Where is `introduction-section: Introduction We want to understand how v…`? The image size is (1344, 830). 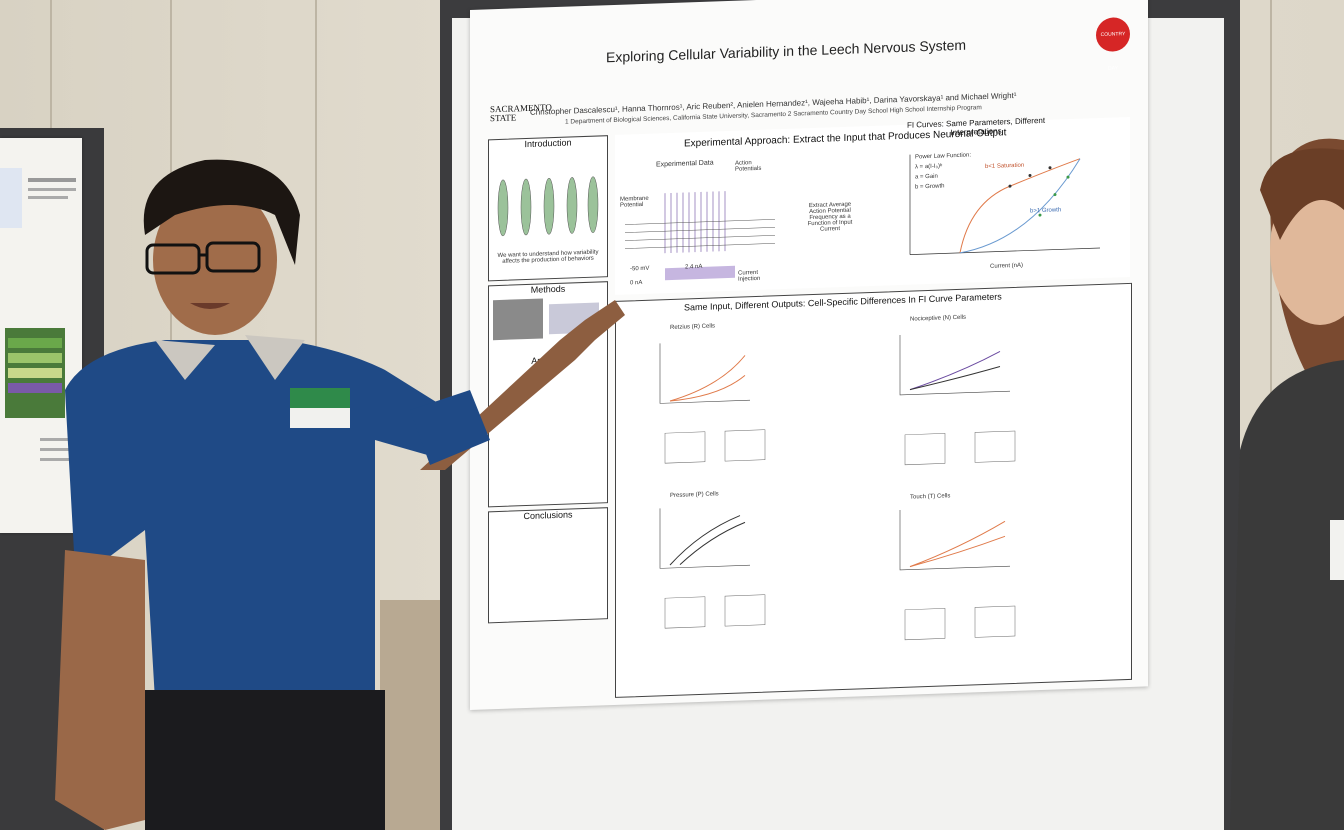 introduction-section: Introduction We want to understand how v… is located at coordinates (548, 208).